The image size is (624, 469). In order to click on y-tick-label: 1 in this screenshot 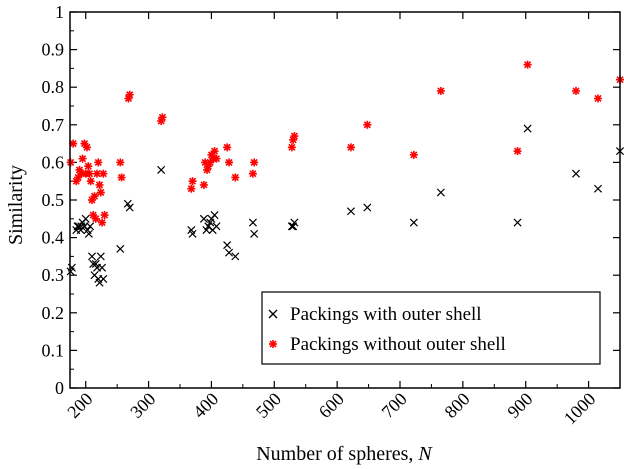, I will do `click(59, 12)`.